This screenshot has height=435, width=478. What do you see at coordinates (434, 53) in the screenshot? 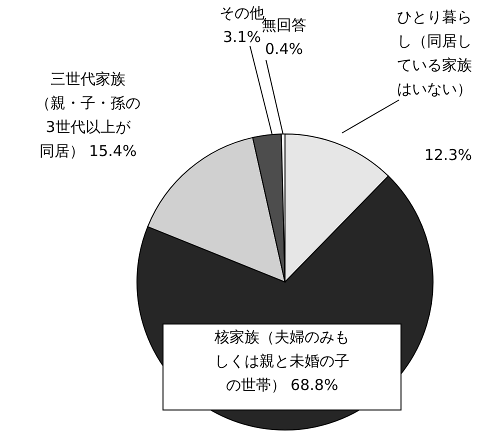
I see `slice-label: ひとり暮らし（同居している家族はいない）` at bounding box center [434, 53].